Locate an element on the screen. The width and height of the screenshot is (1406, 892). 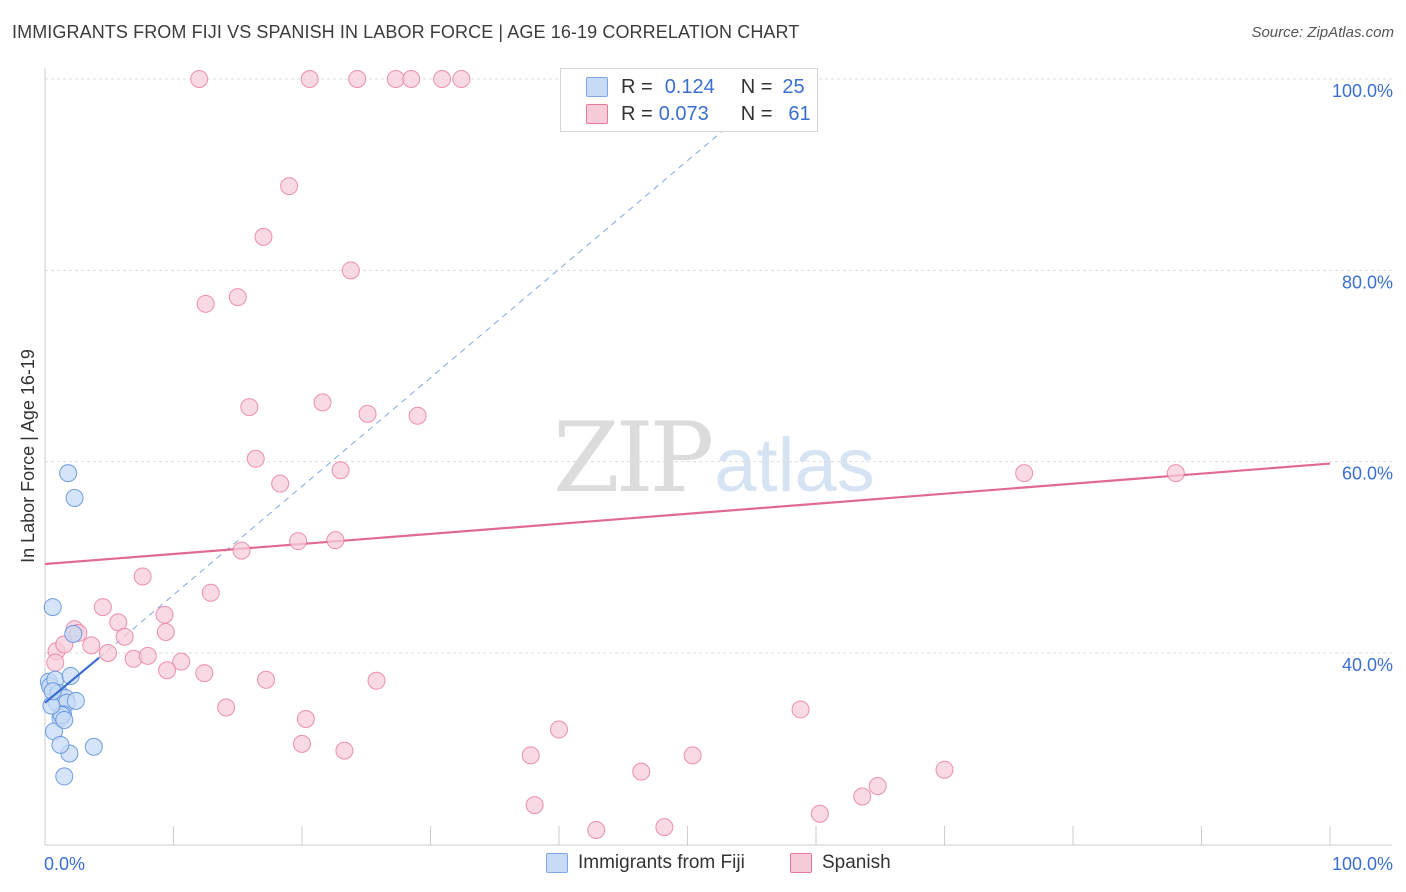
legend-n-value: 61 is located at coordinates (799, 113).